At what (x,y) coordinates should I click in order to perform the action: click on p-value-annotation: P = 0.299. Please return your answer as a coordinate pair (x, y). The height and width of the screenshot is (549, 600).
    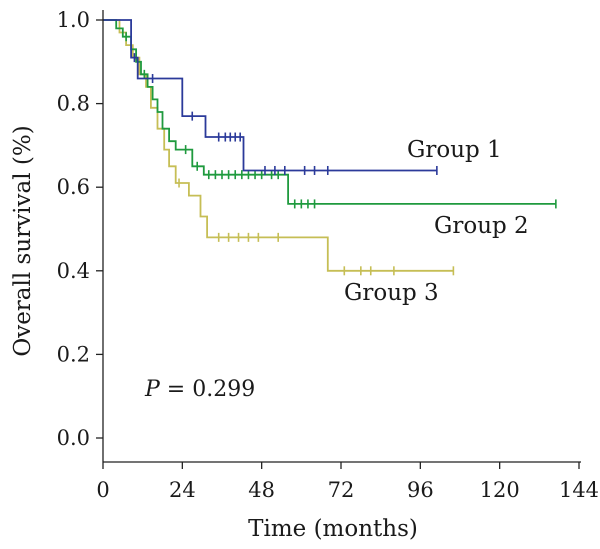
    Looking at the image, I should click on (199, 389).